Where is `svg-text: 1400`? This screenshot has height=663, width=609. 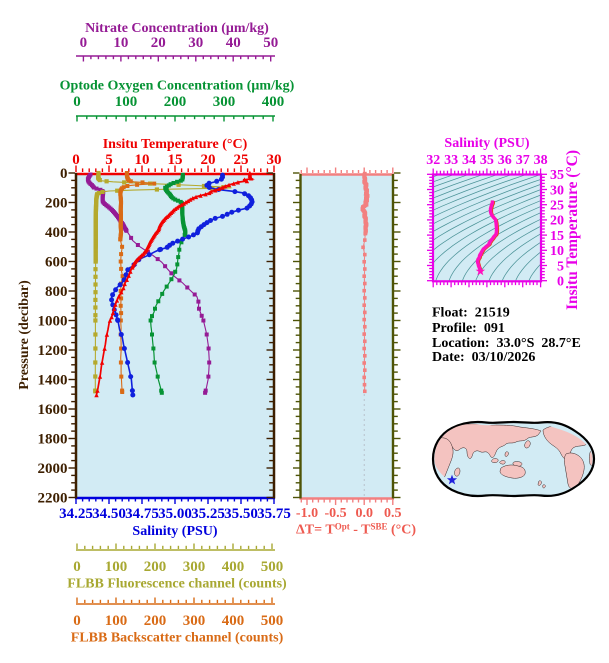 svg-text: 1400 is located at coordinates (53, 380).